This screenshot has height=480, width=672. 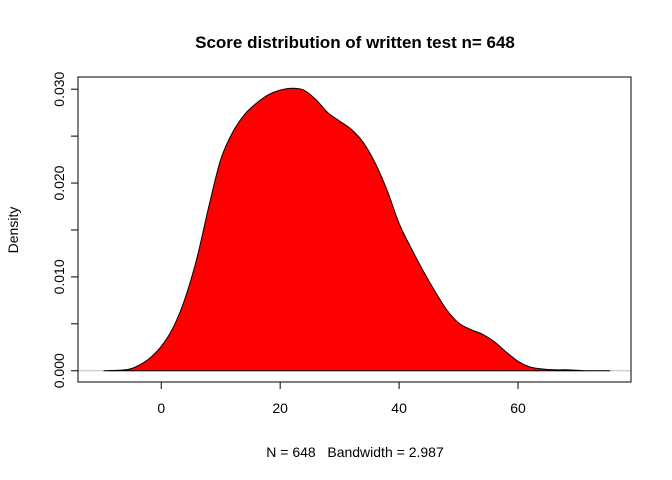 I want to click on x-tick-label: 20, so click(x=280, y=408).